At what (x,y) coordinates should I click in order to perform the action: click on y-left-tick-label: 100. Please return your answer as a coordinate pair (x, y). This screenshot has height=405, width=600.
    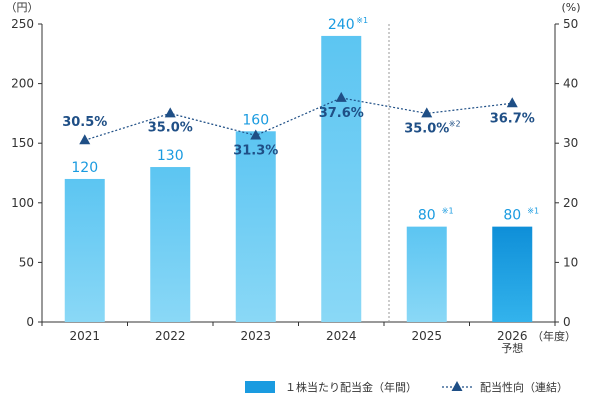
    Looking at the image, I should click on (22, 203).